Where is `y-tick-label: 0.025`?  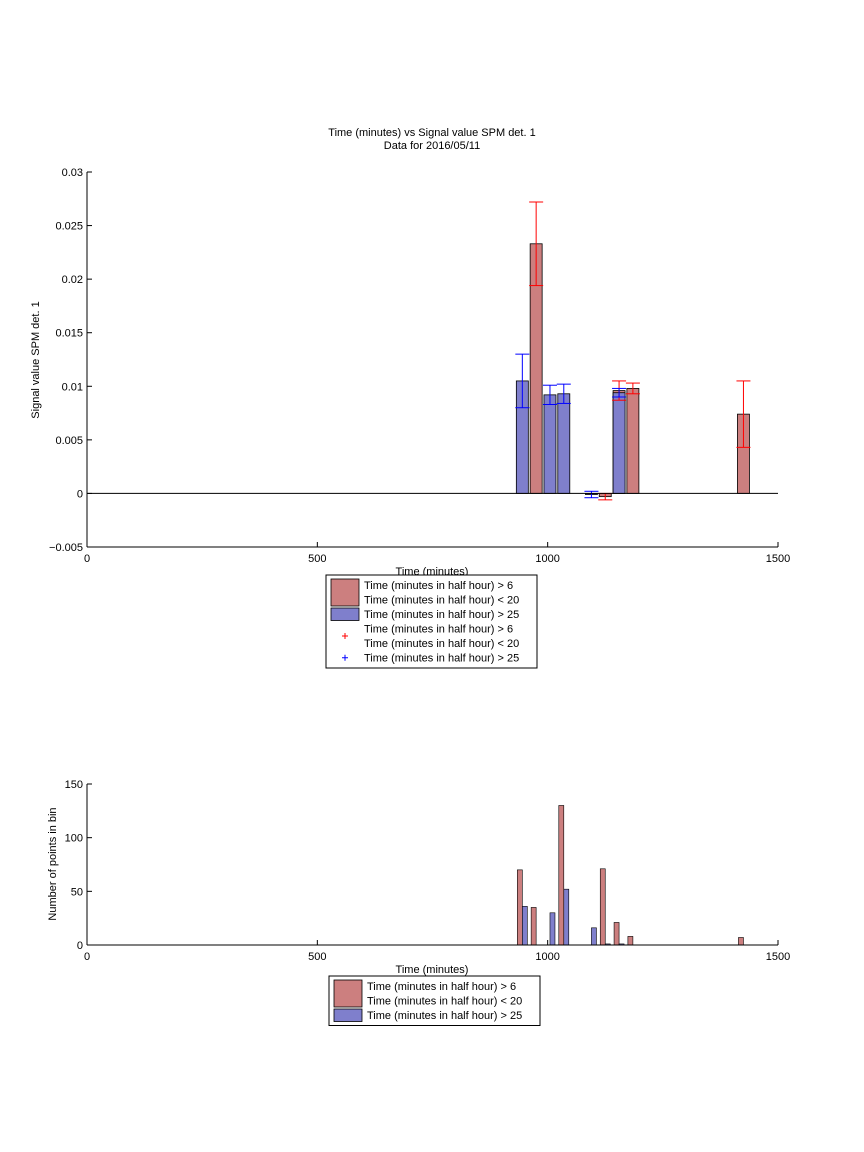
y-tick-label: 0.025 is located at coordinates (69, 227).